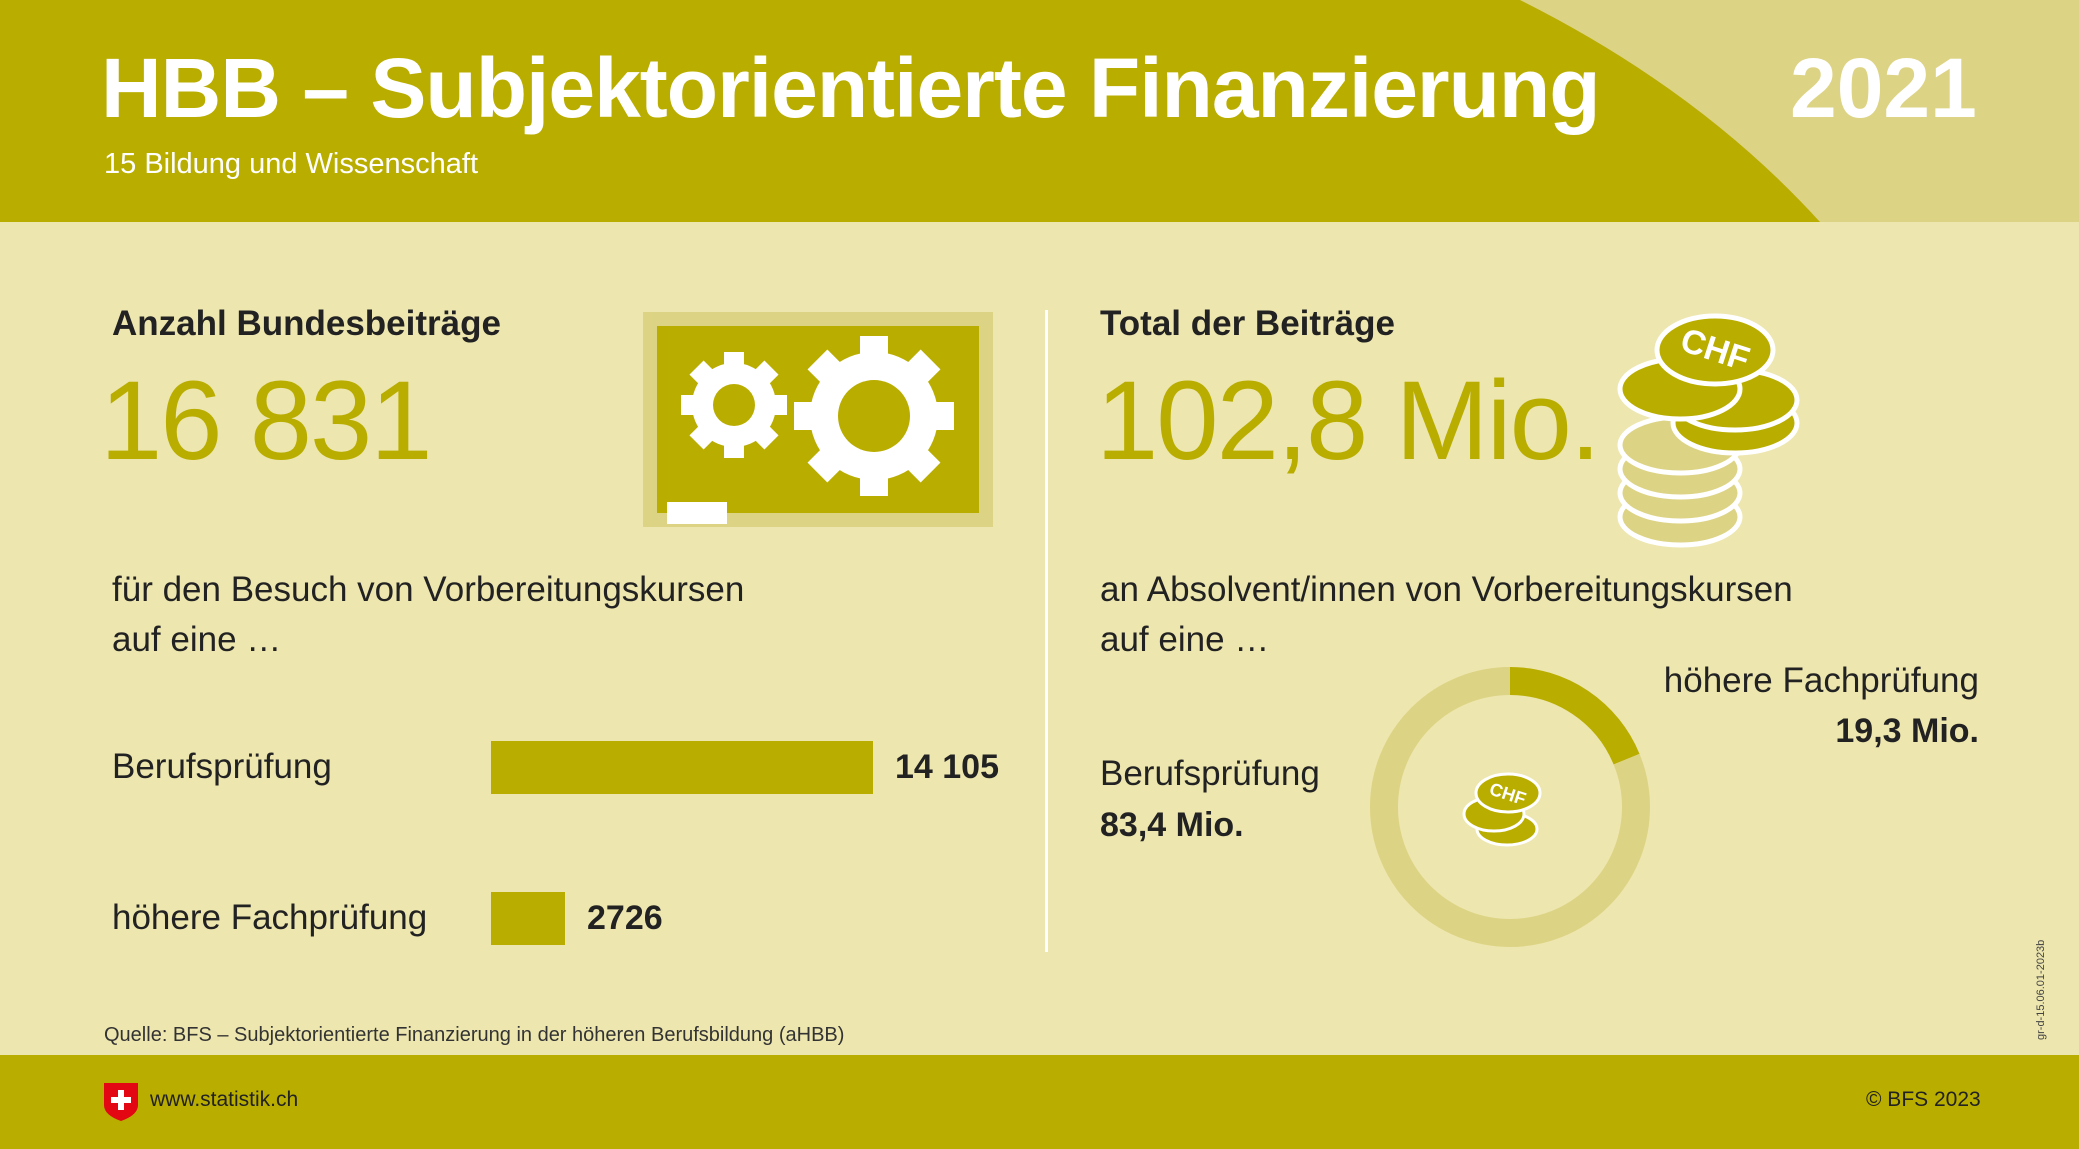 This screenshot has height=1149, width=2079. Describe the element at coordinates (1708, 430) in the screenshot. I see `chf-coins-icon: CHF` at that location.